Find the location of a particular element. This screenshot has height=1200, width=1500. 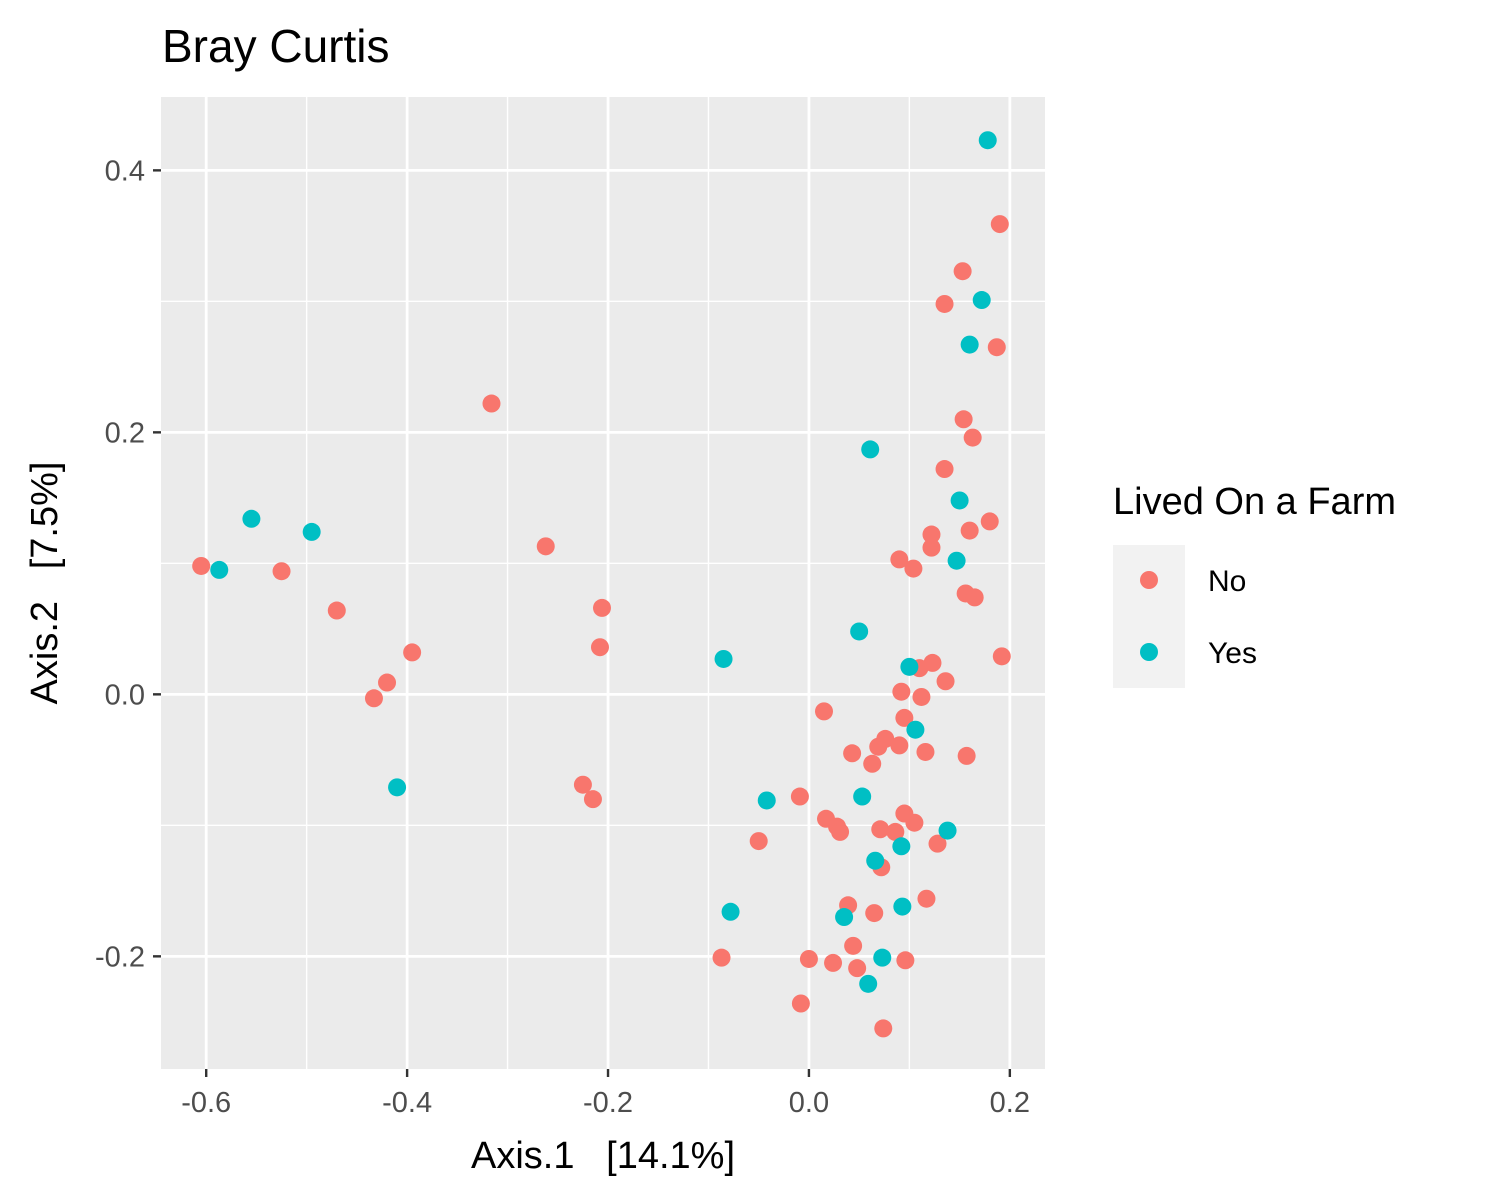

legend-key-yes is located at coordinates (1149, 652).